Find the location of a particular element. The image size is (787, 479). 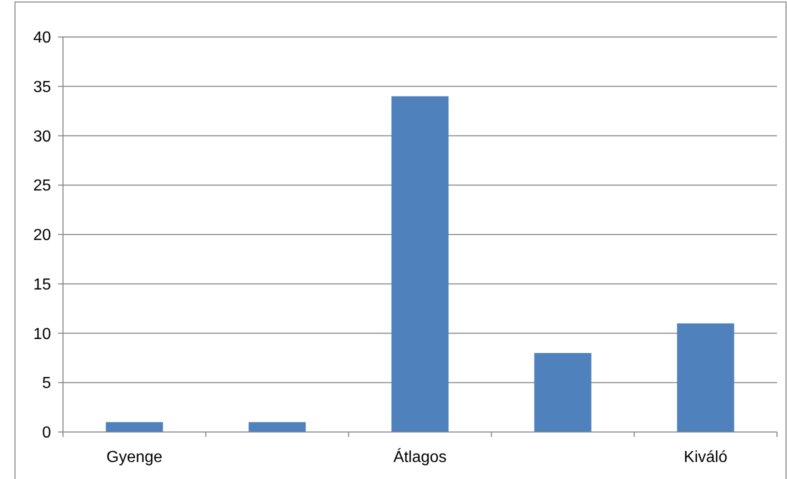

y-tick-label: 0 is located at coordinates (47, 433).